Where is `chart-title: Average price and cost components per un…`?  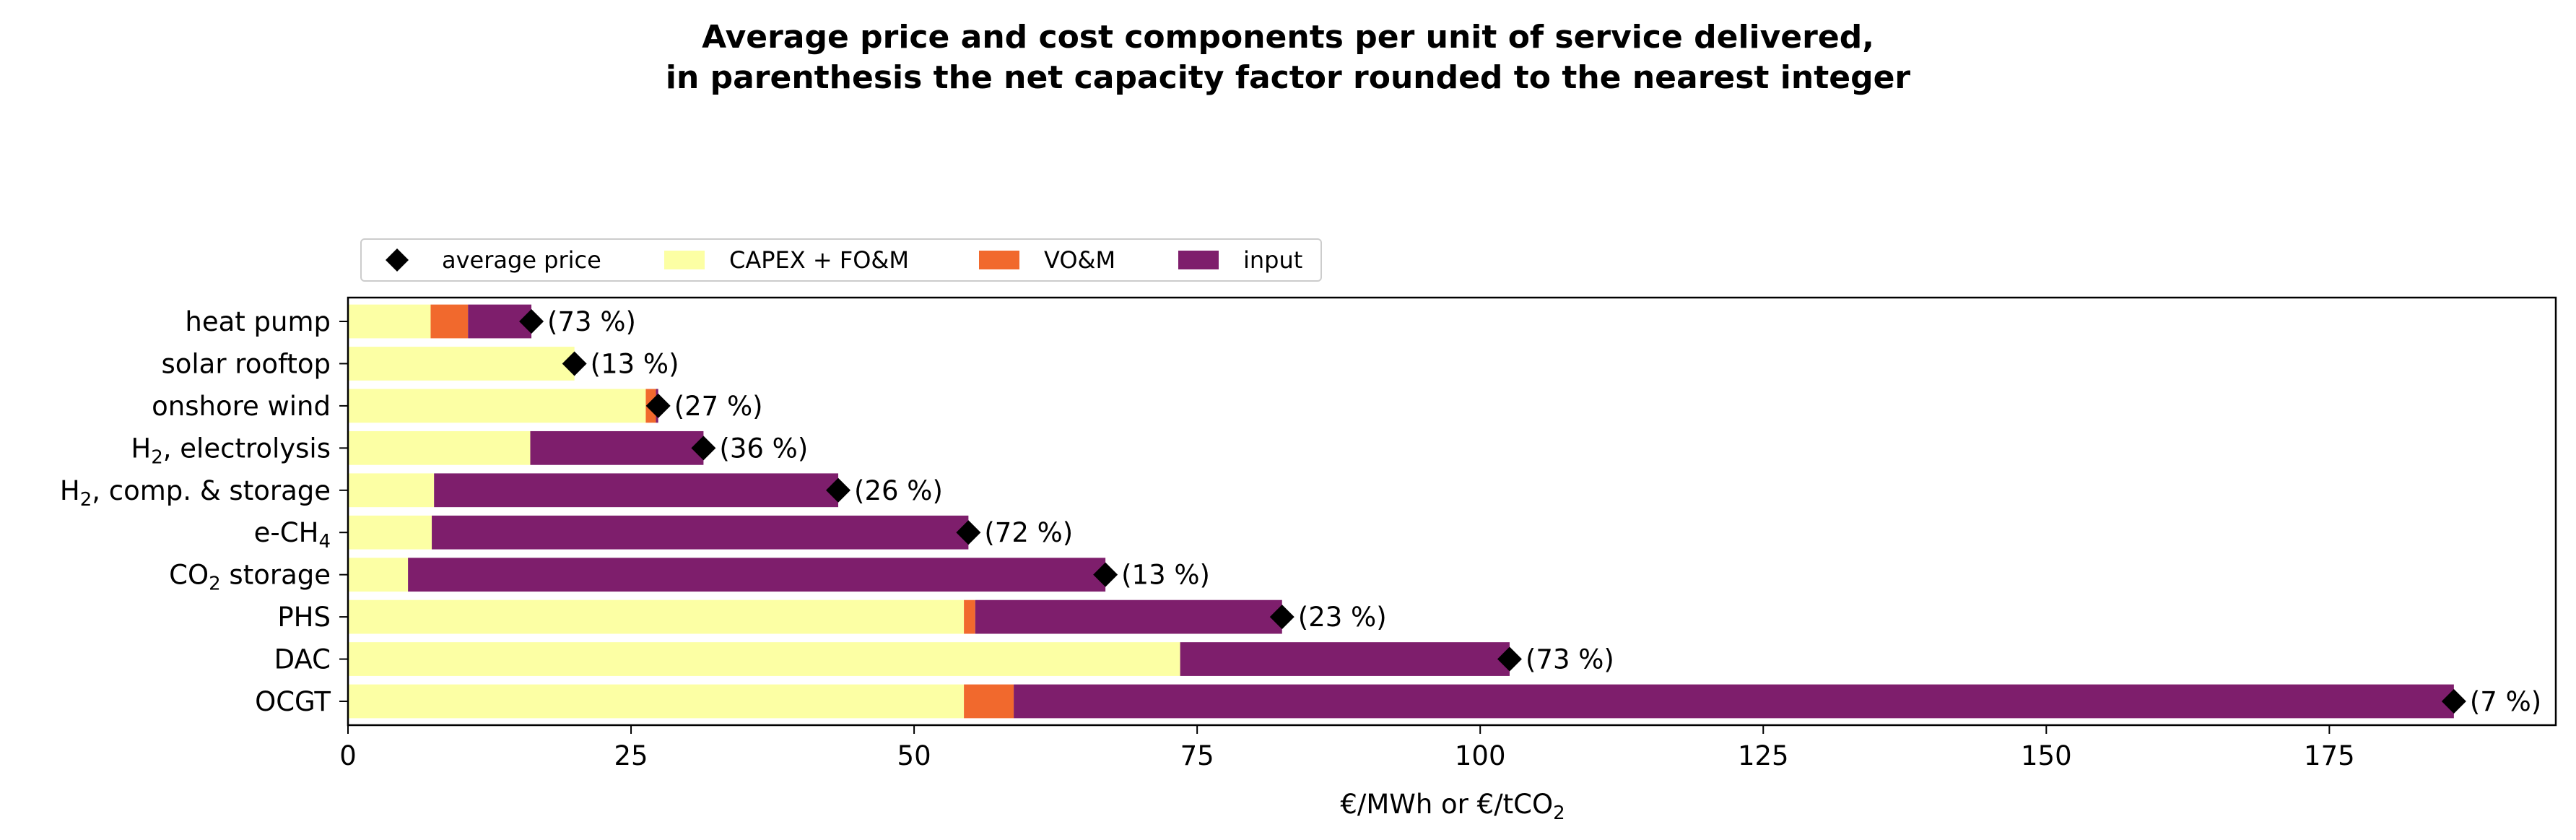 chart-title: Average price and cost components per un… is located at coordinates (1288, 57).